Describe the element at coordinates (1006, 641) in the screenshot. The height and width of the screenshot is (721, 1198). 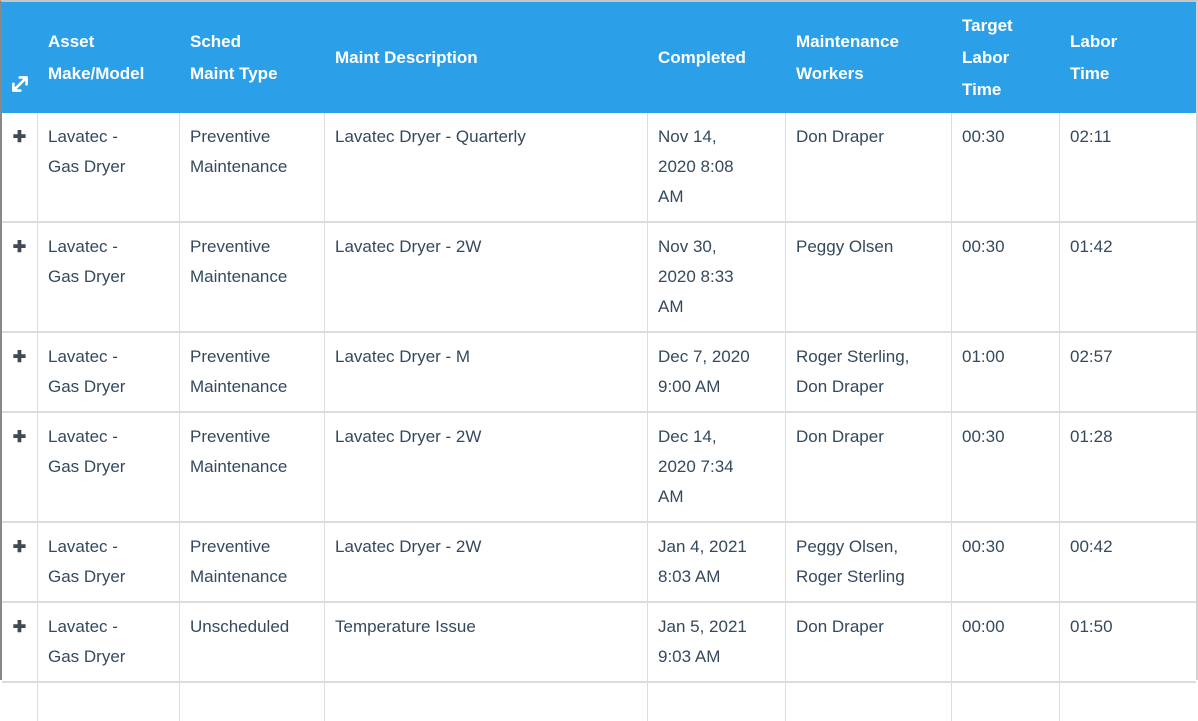
I see `target-labor-time-cell: 00:00` at that location.